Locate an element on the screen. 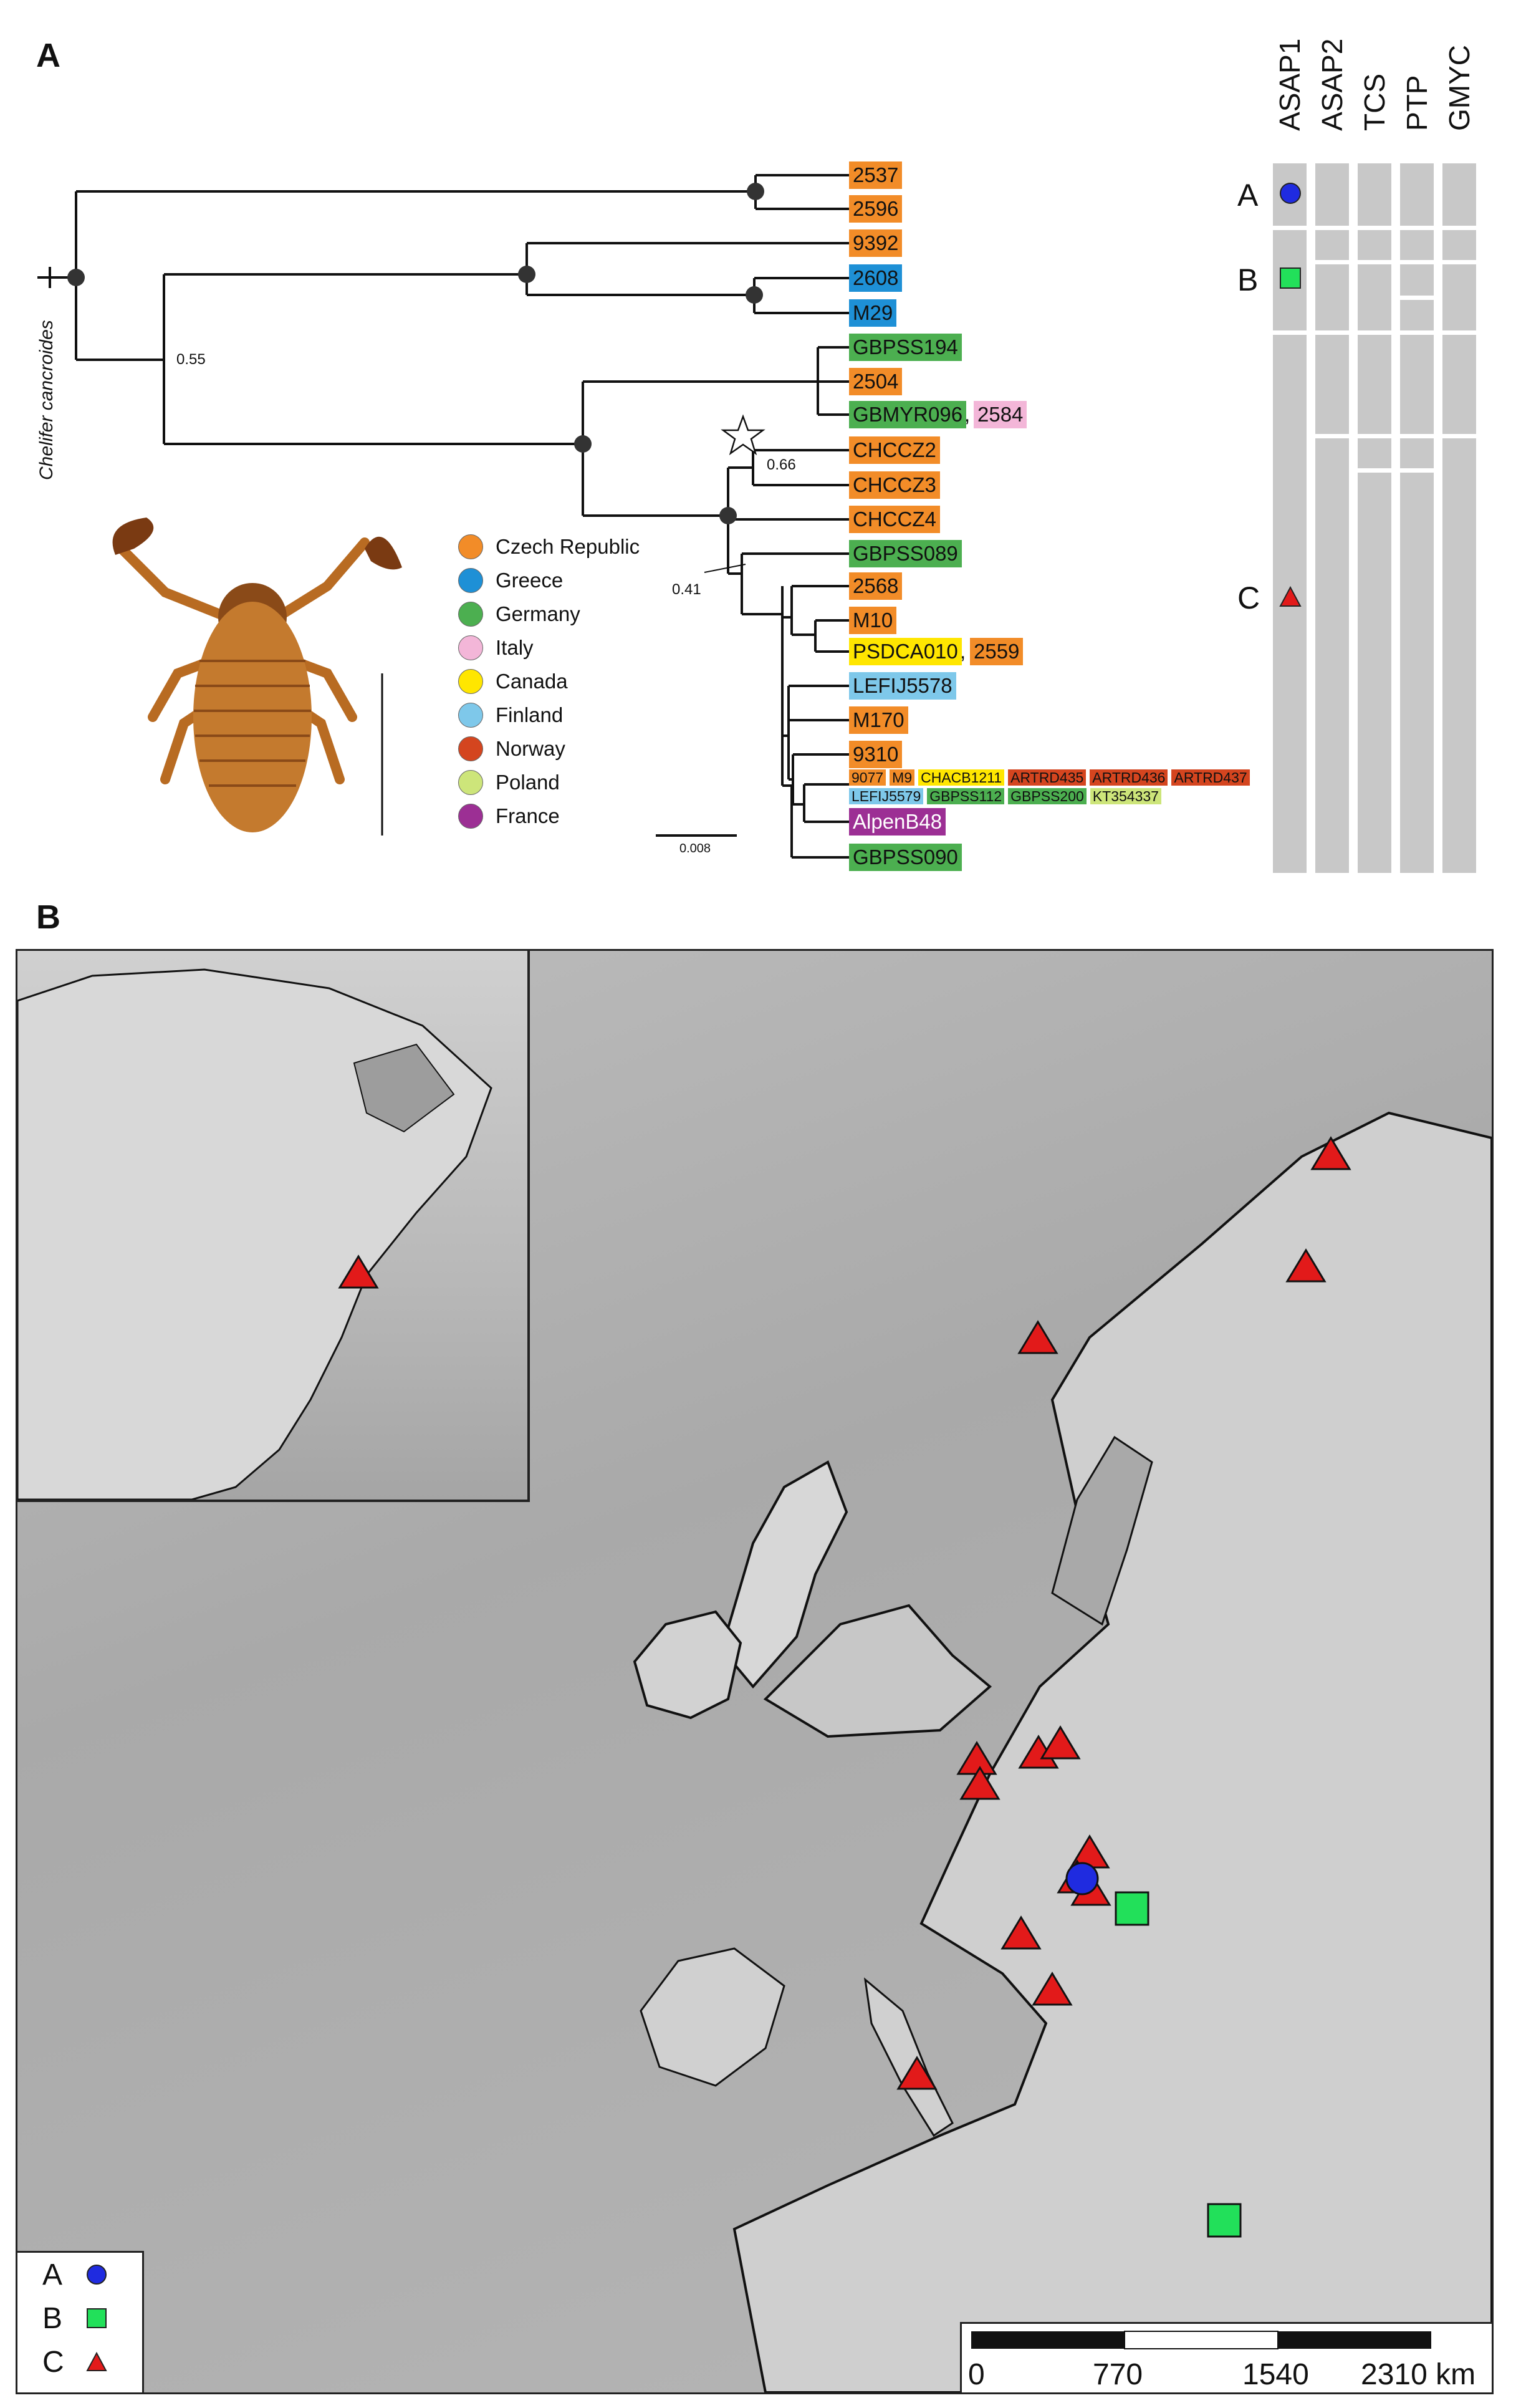  legend-item: Greece is located at coordinates (549, 580).